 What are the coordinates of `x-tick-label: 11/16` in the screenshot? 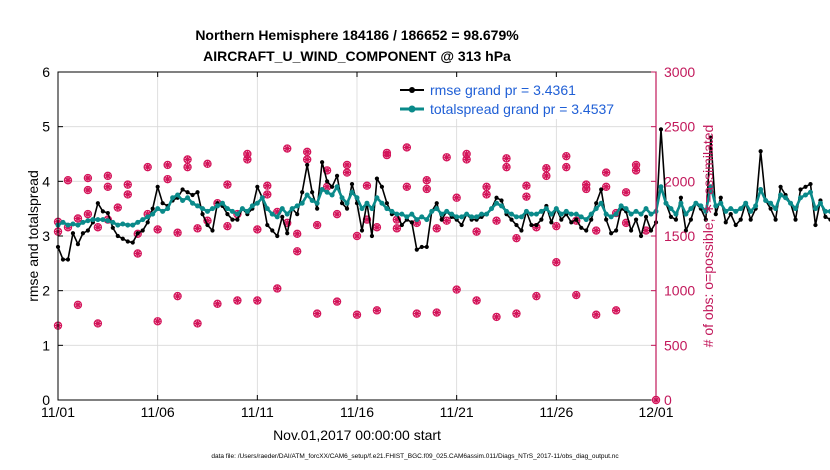 It's located at (357, 412).